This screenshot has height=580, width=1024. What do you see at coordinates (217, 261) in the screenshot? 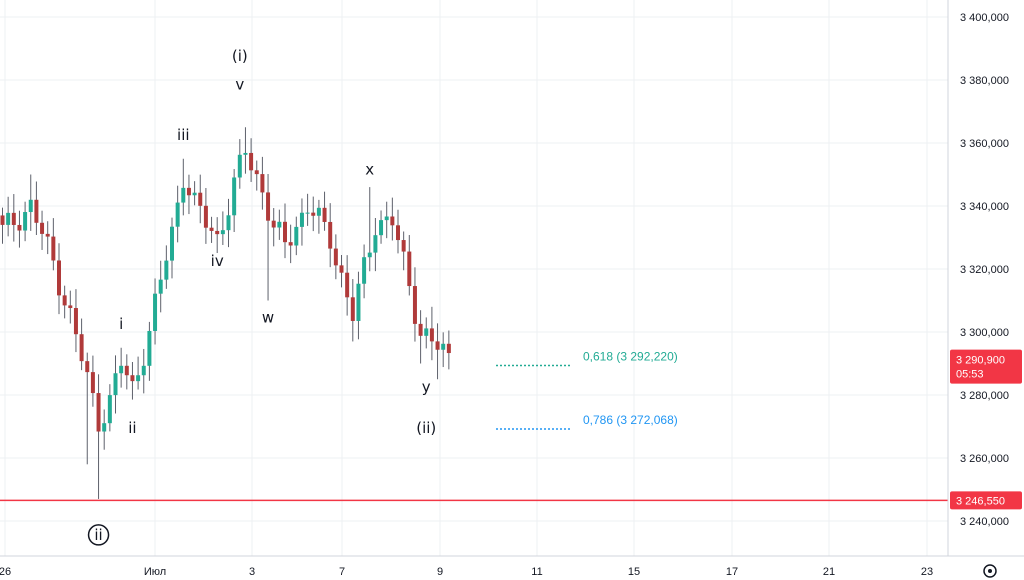
I see `wave-label: iv` at bounding box center [217, 261].